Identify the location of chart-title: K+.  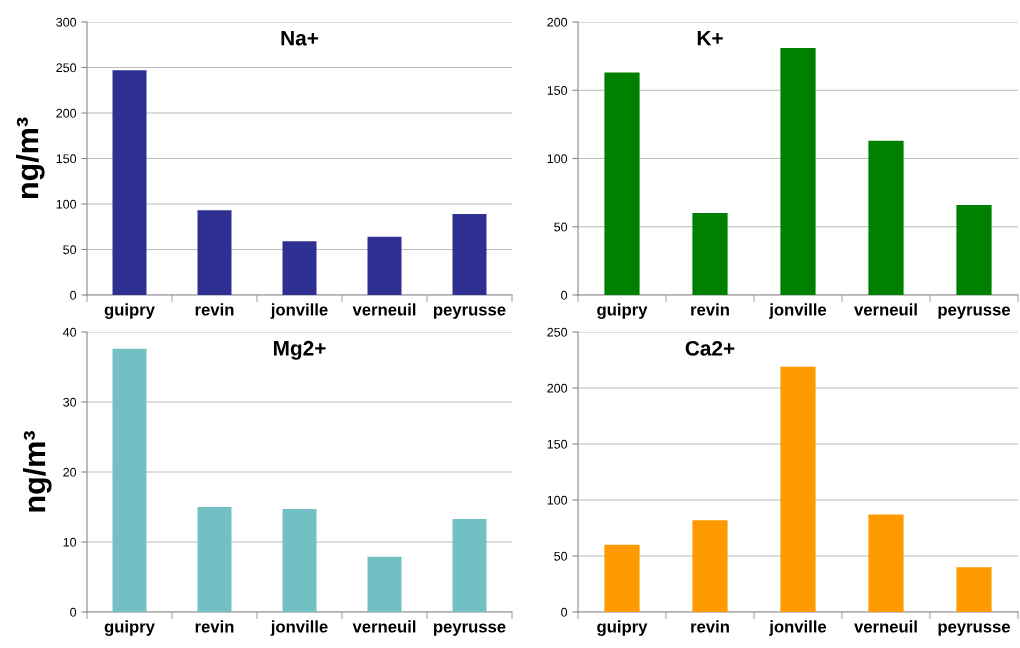
(710, 38).